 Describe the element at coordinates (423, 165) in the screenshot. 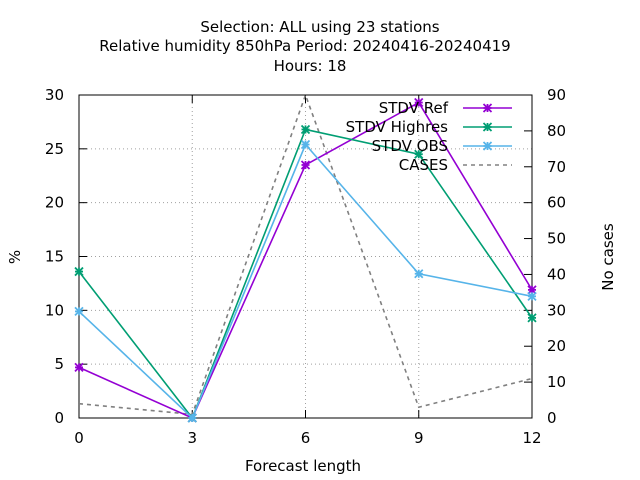

I see `legend-label-cases: CASES` at that location.